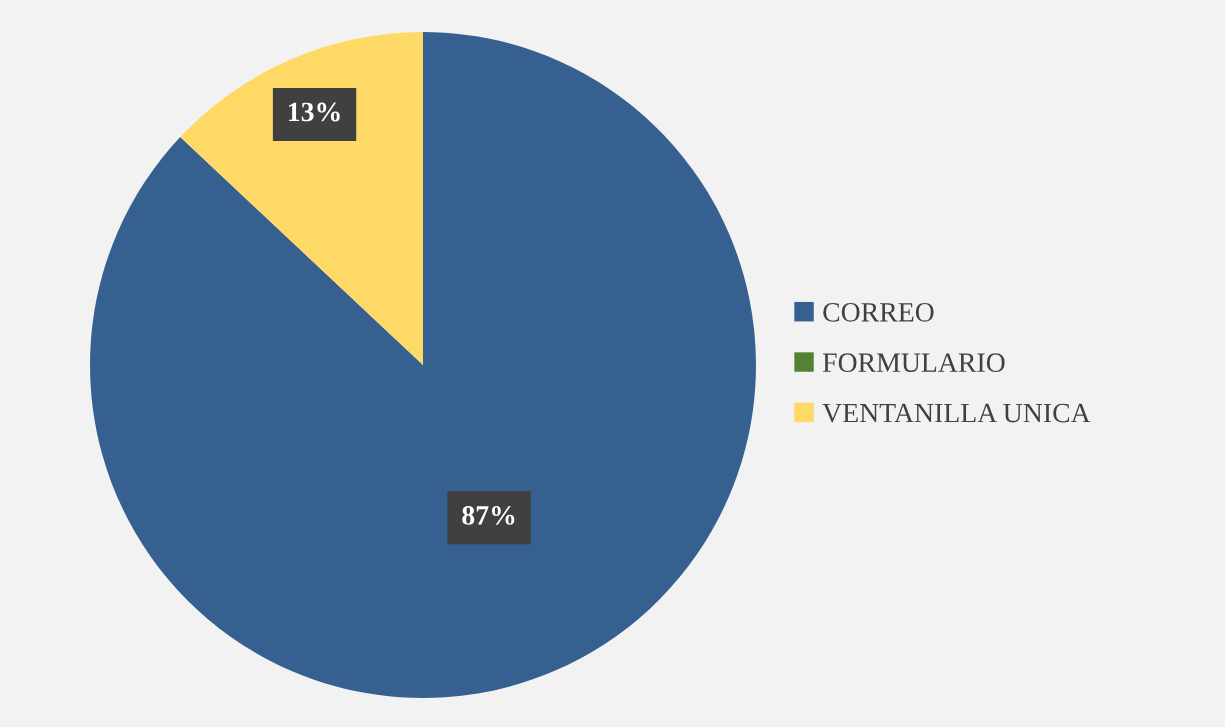  I want to click on data-label: 13%, so click(314, 112).